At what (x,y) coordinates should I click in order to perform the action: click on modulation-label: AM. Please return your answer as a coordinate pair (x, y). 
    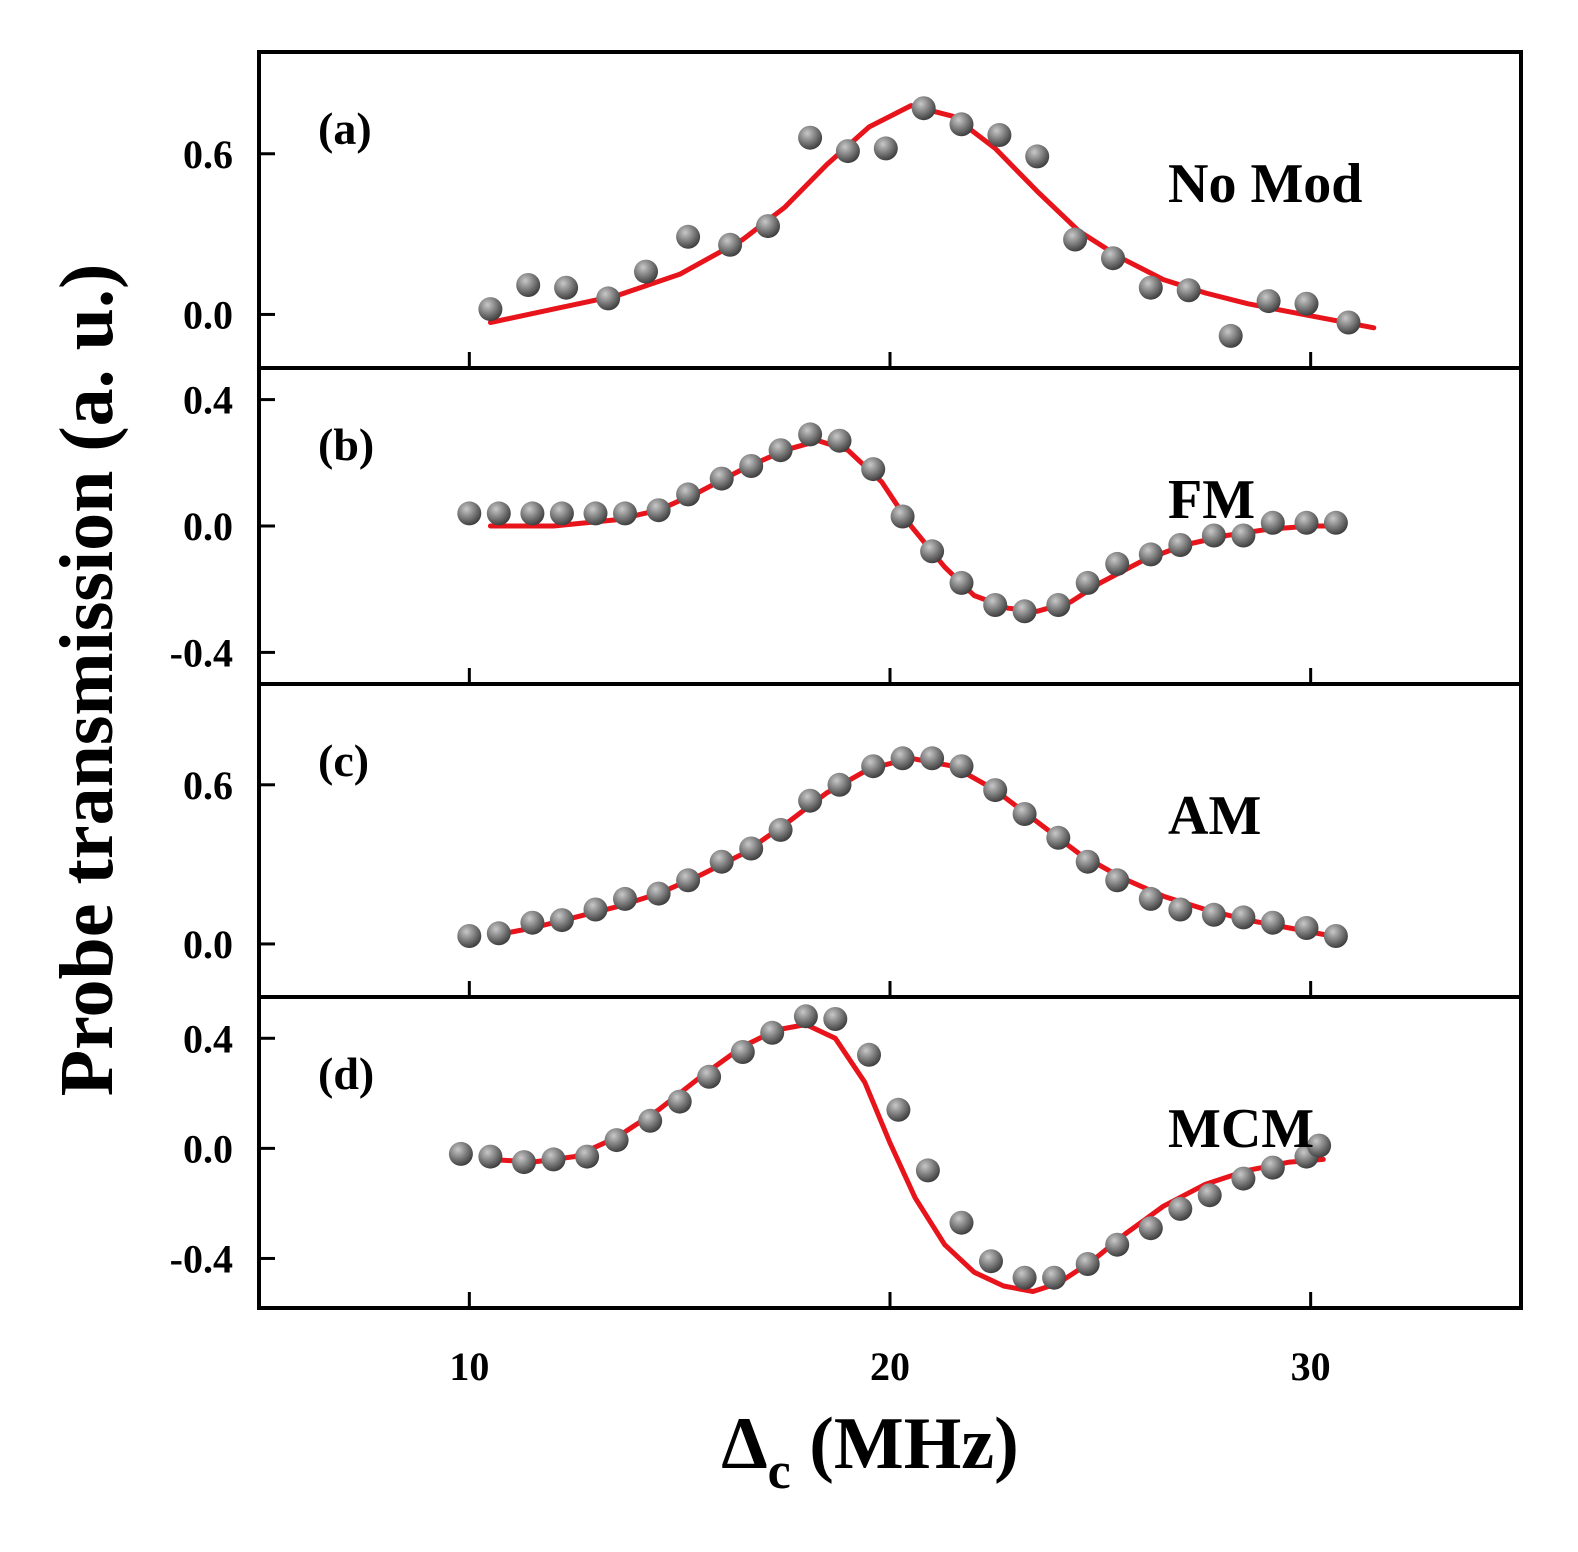
    Looking at the image, I should click on (1214, 816).